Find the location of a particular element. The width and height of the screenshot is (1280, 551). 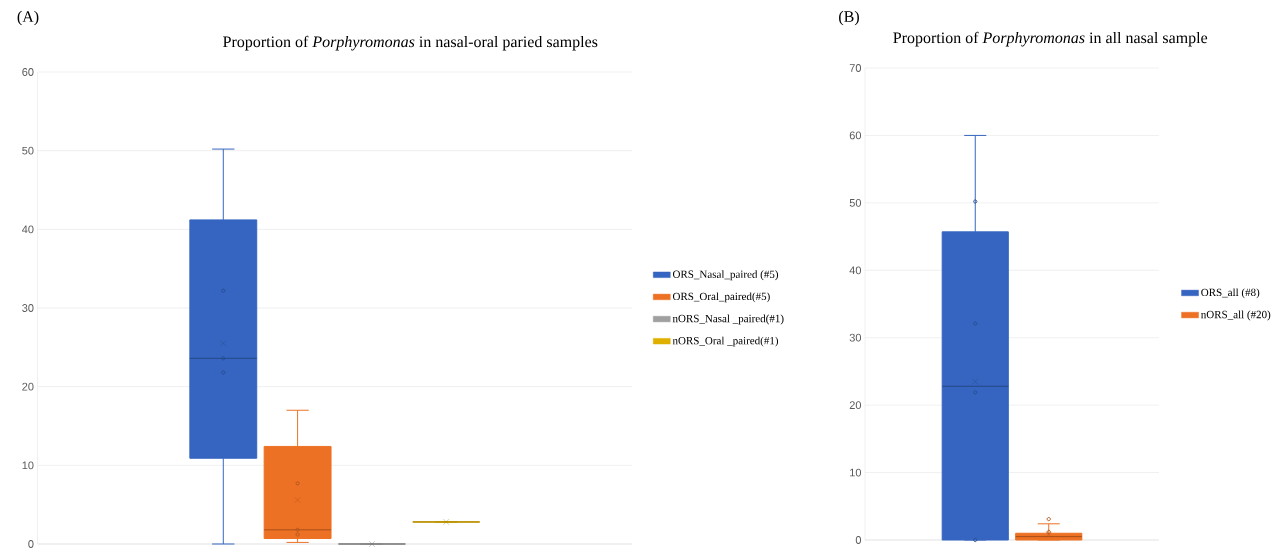

text: (B) is located at coordinates (849, 18).